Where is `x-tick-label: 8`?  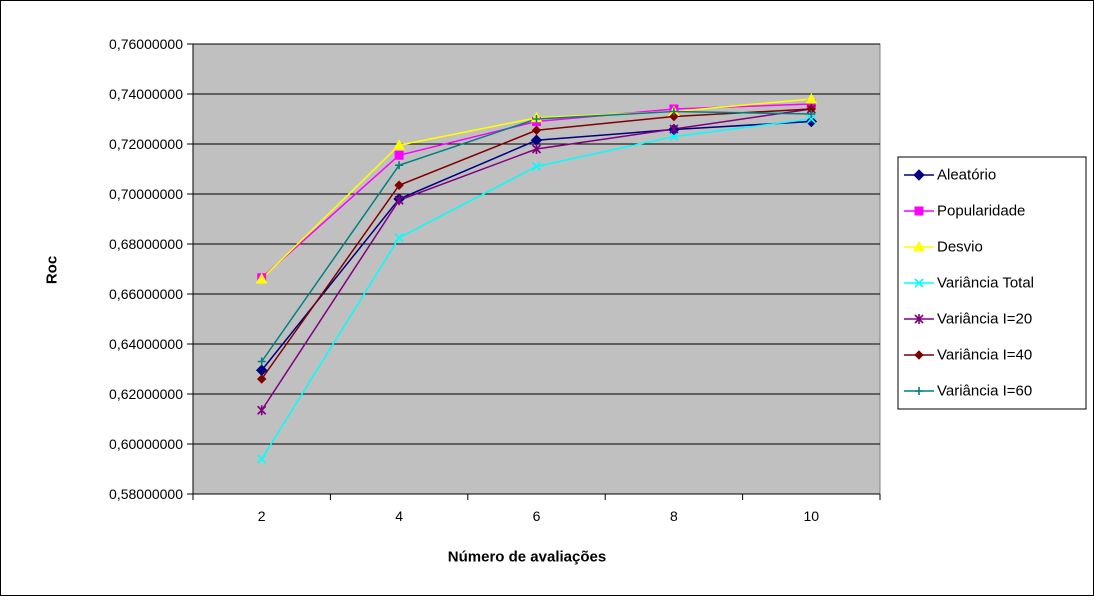 x-tick-label: 8 is located at coordinates (674, 516).